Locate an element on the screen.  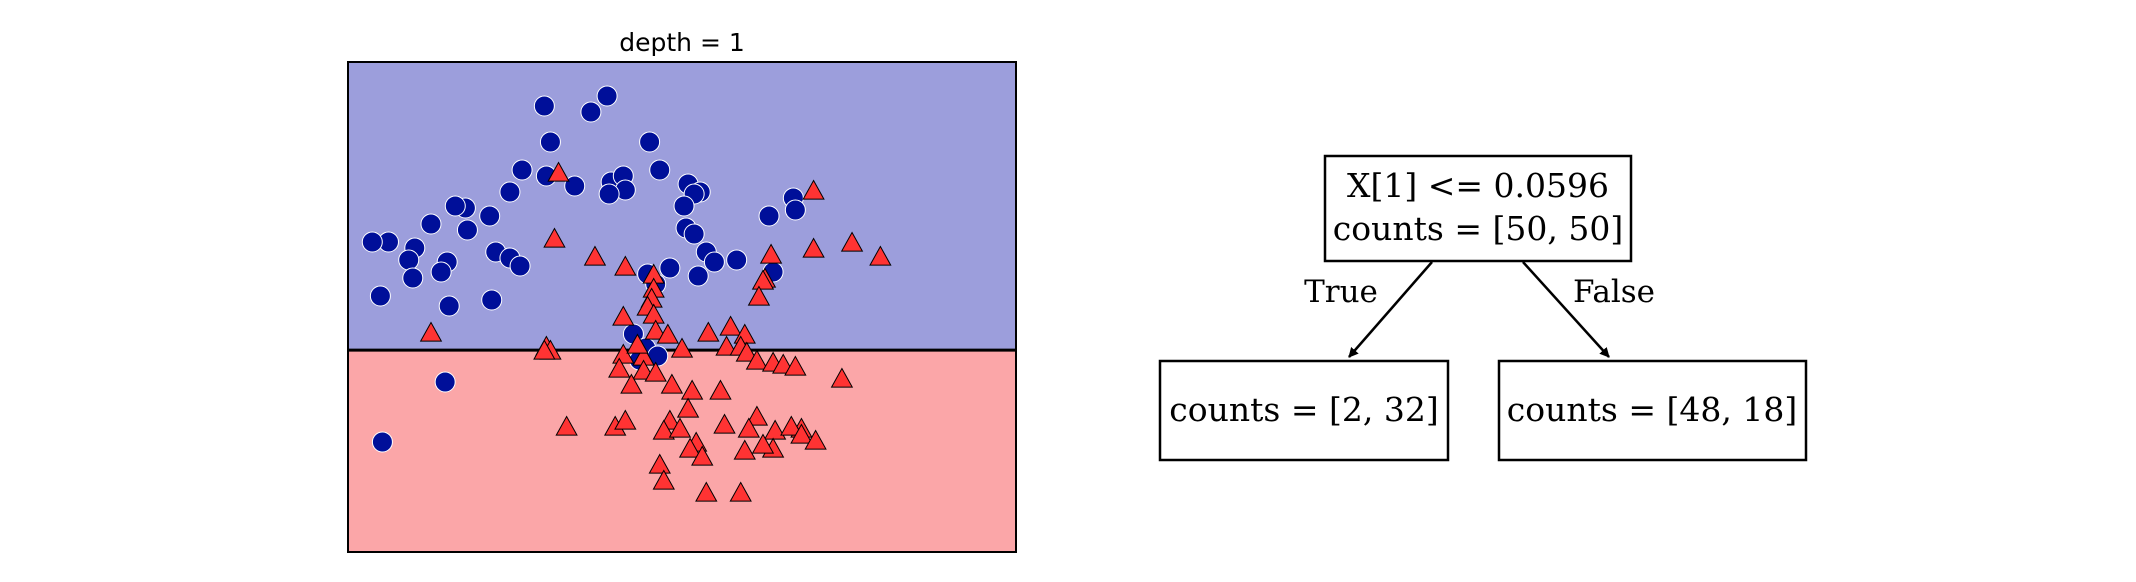
left-leaf-counts: counts = [2, 32] is located at coordinates (1303, 409).